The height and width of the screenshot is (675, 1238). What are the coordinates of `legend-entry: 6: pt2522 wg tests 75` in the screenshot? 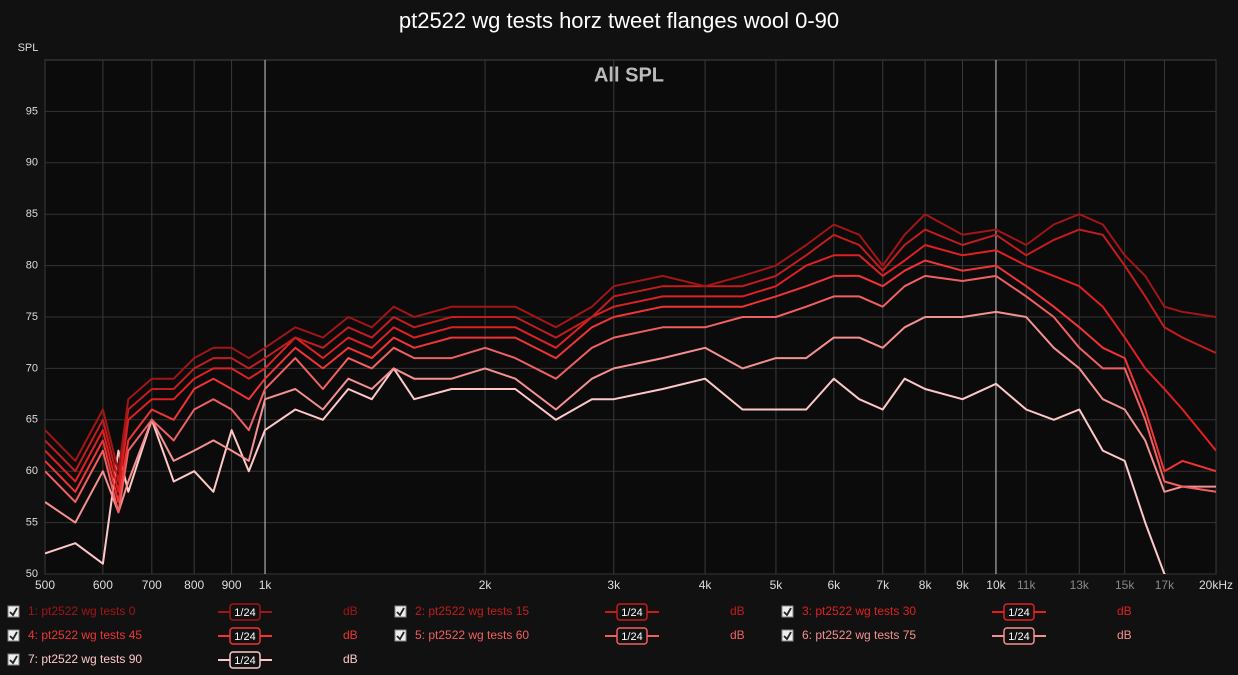 It's located at (859, 635).